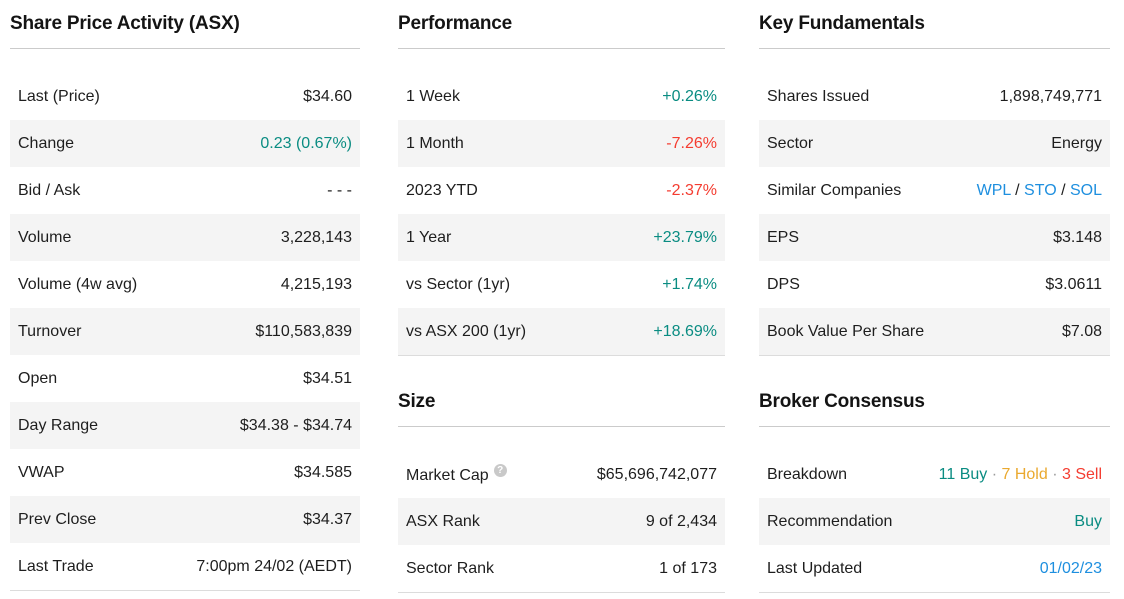 Image resolution: width=1124 pixels, height=599 pixels. What do you see at coordinates (1076, 143) in the screenshot?
I see `row-value: Energy` at bounding box center [1076, 143].